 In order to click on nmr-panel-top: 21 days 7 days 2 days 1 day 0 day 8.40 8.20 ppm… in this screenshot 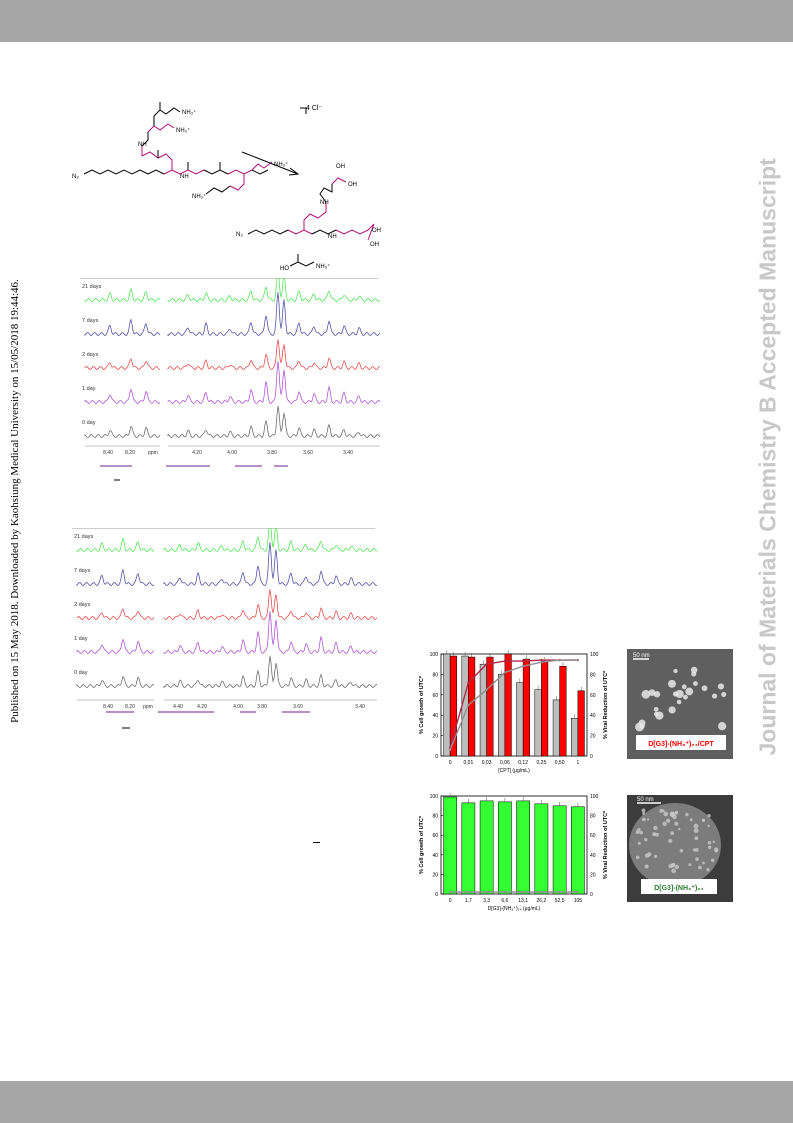, I will do `click(230, 383)`.